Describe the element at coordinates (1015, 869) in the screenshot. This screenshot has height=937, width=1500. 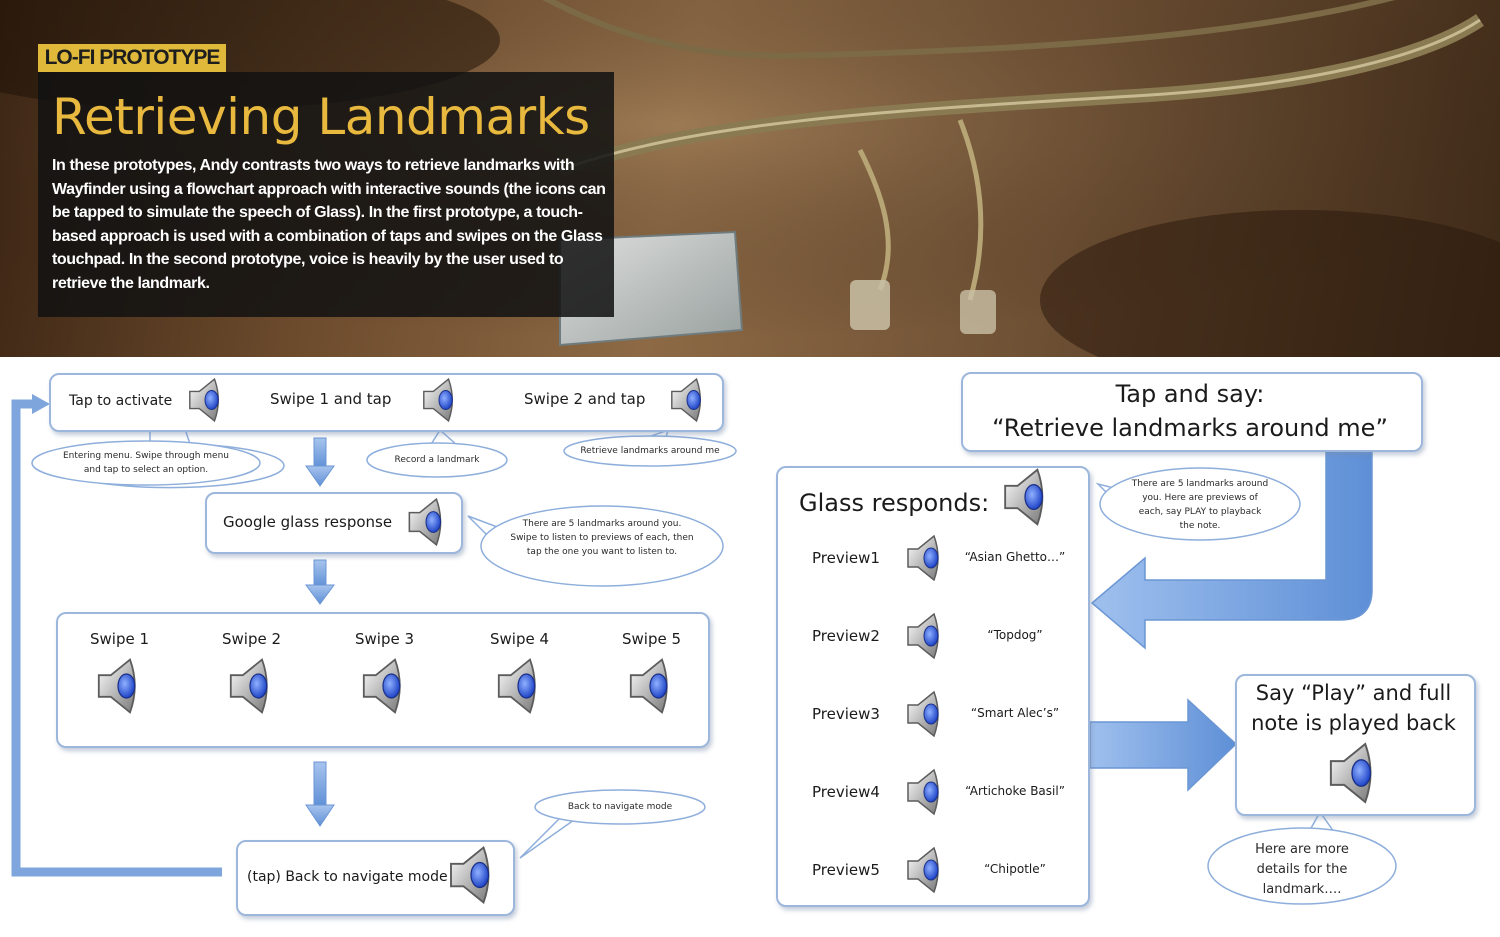
I see `preview-note: “Chipotle”` at that location.